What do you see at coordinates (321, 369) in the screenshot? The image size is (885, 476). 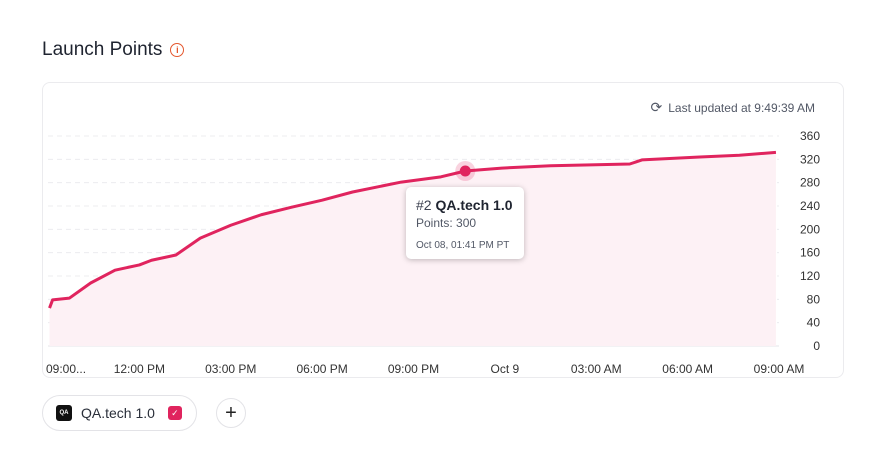 I see `x-tick-label: 06:00 PM` at bounding box center [321, 369].